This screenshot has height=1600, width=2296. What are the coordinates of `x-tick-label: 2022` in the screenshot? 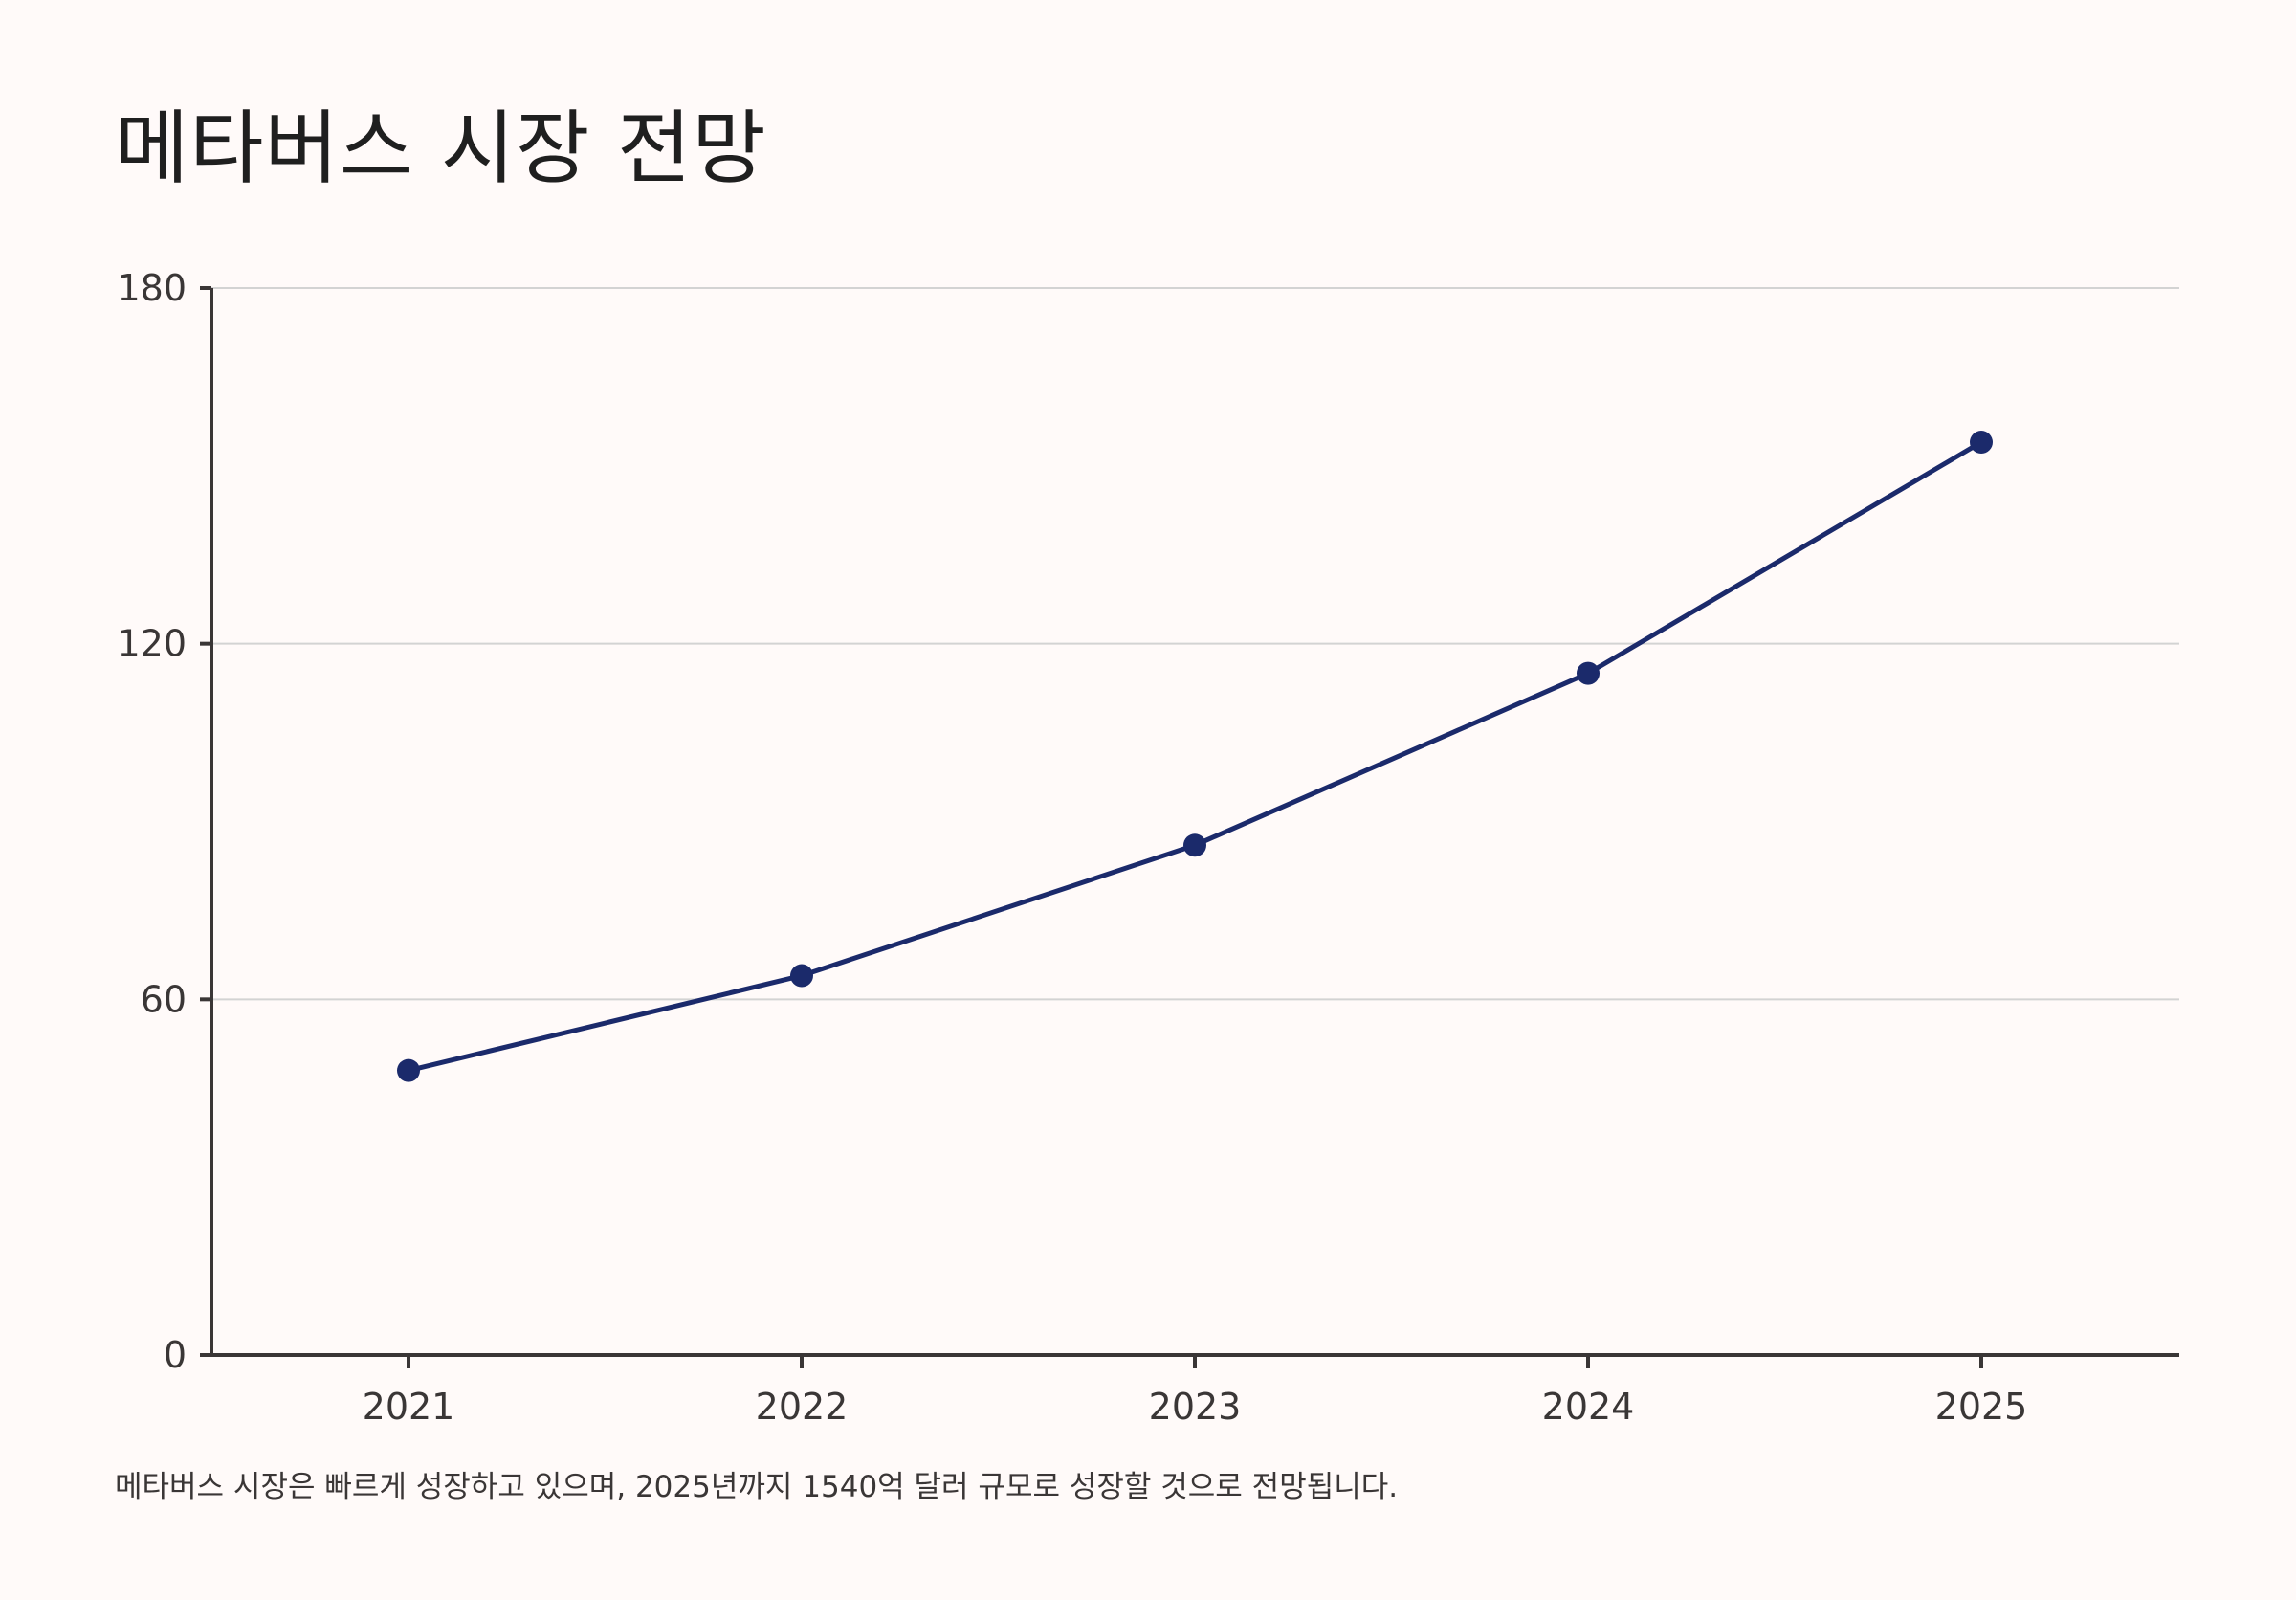 It's located at (802, 1407).